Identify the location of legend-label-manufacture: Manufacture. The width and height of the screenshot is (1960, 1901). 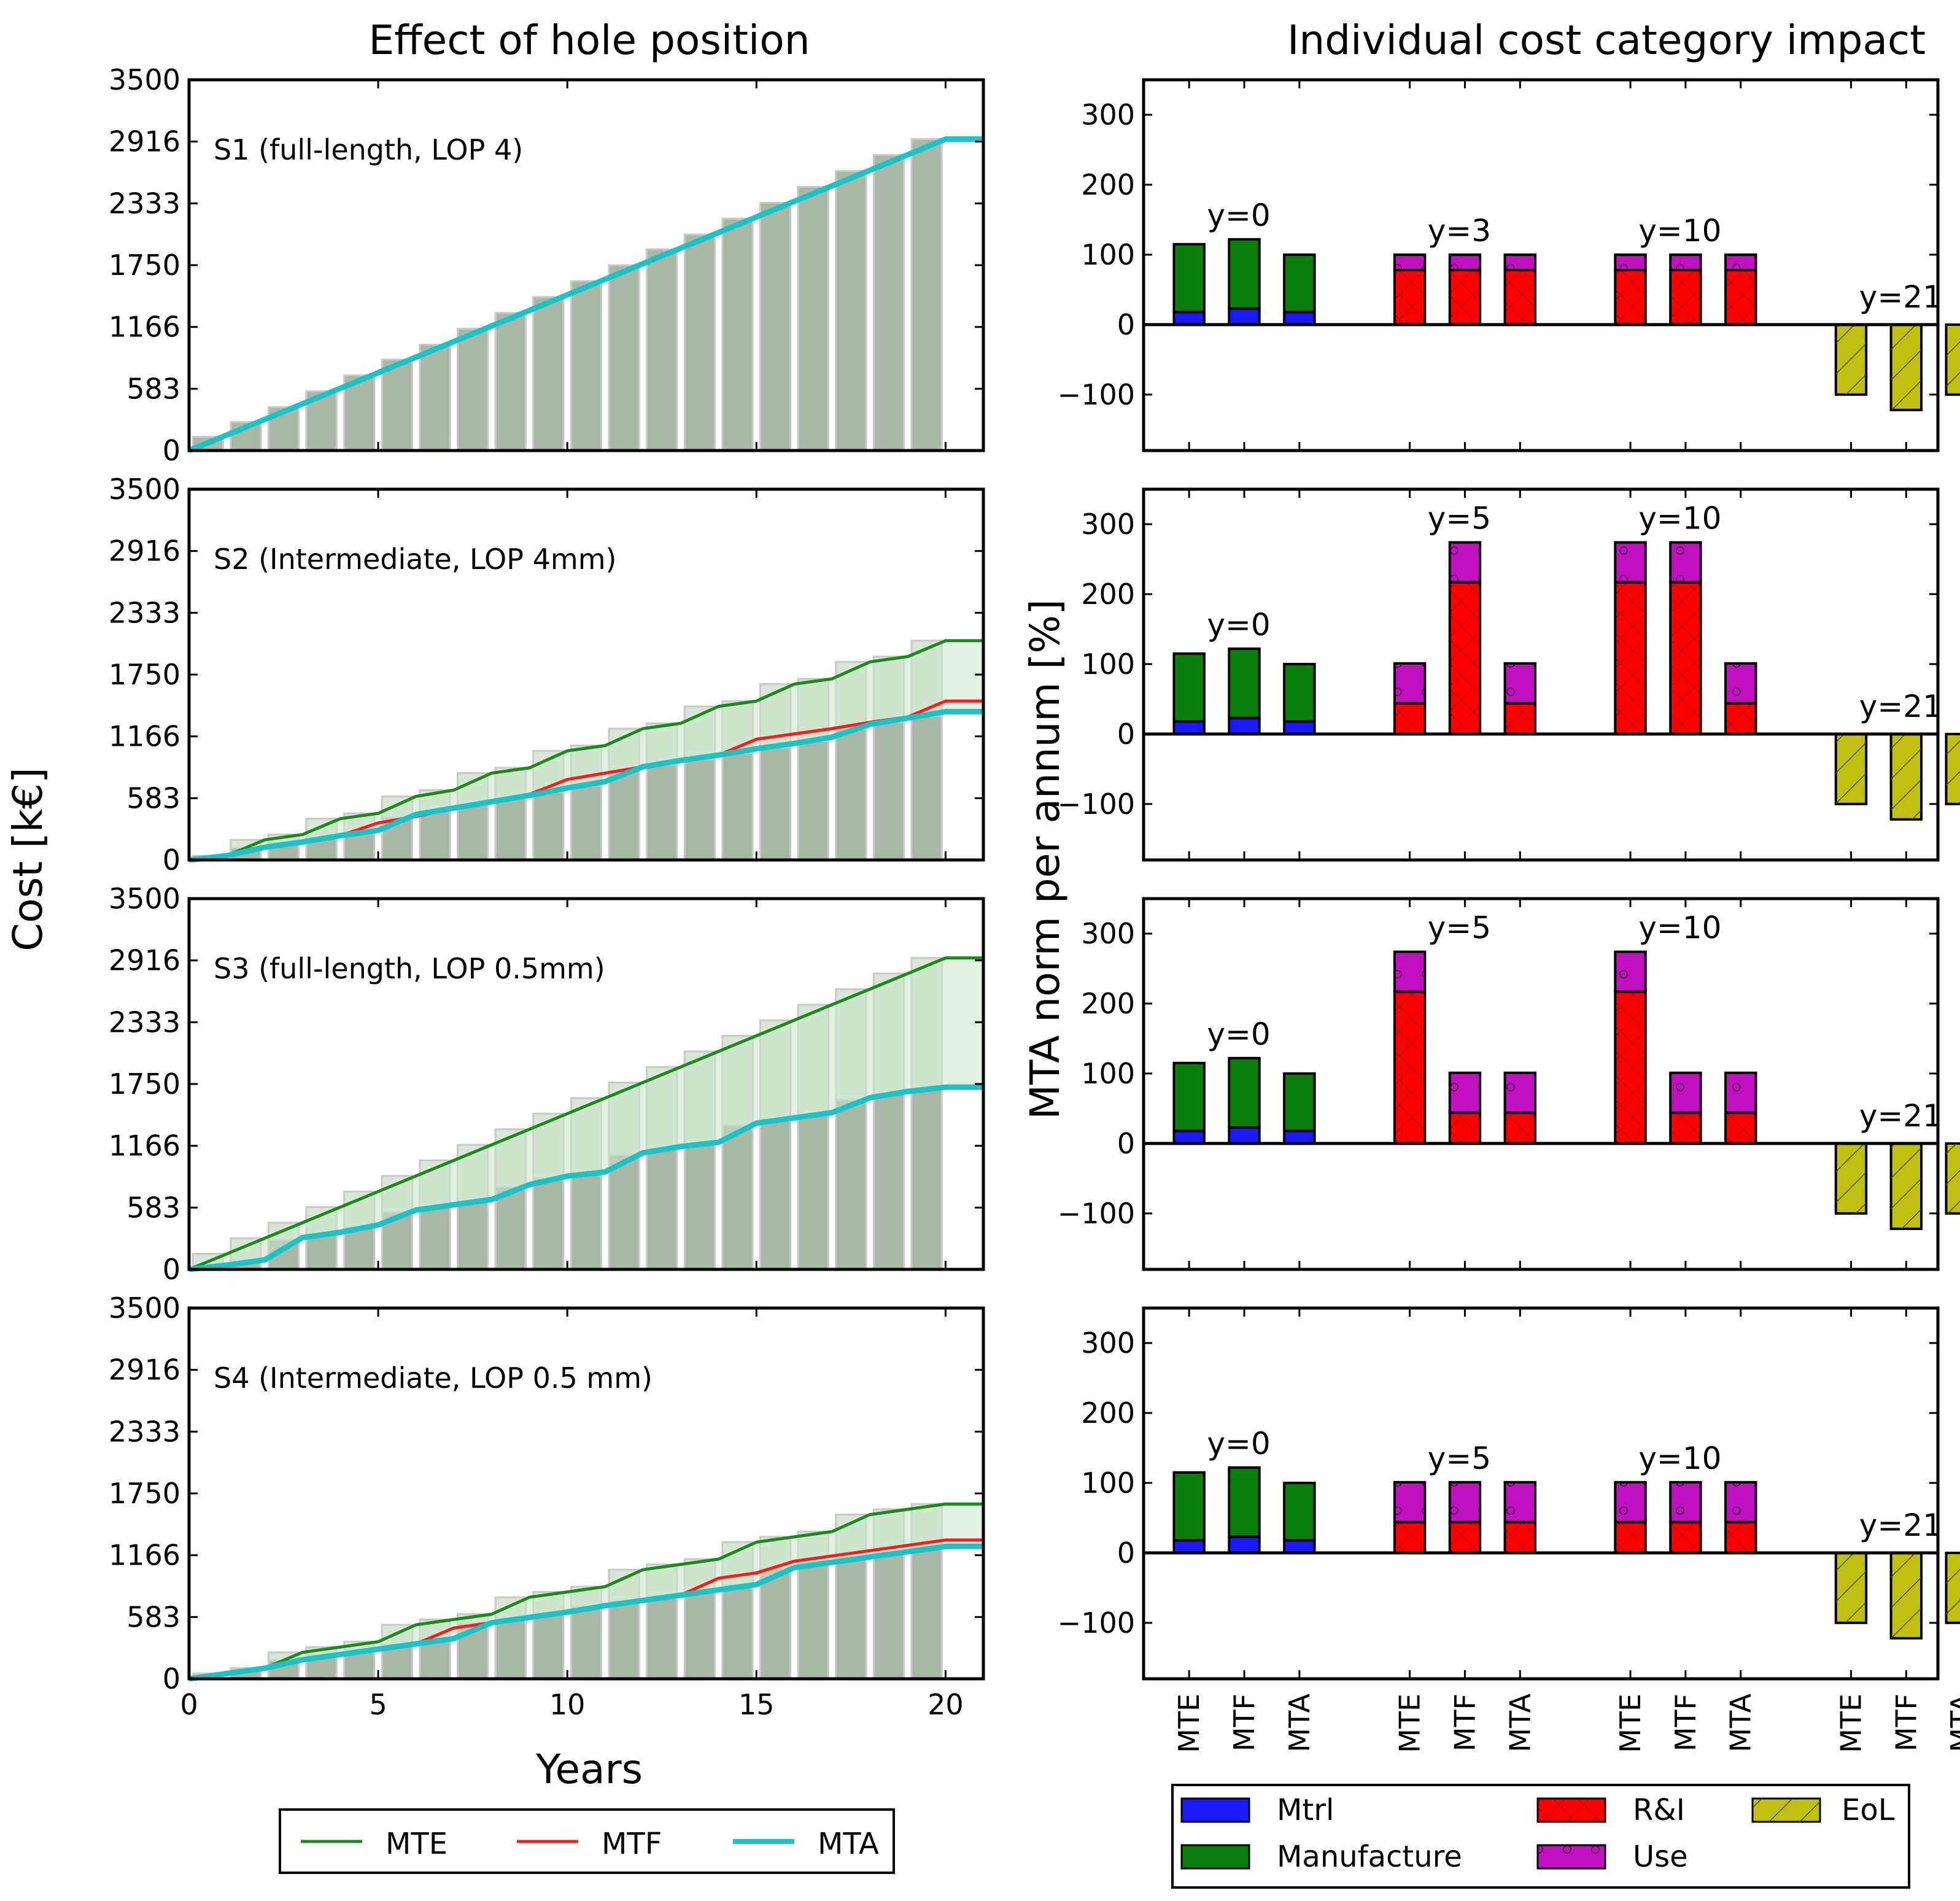
(1370, 1857).